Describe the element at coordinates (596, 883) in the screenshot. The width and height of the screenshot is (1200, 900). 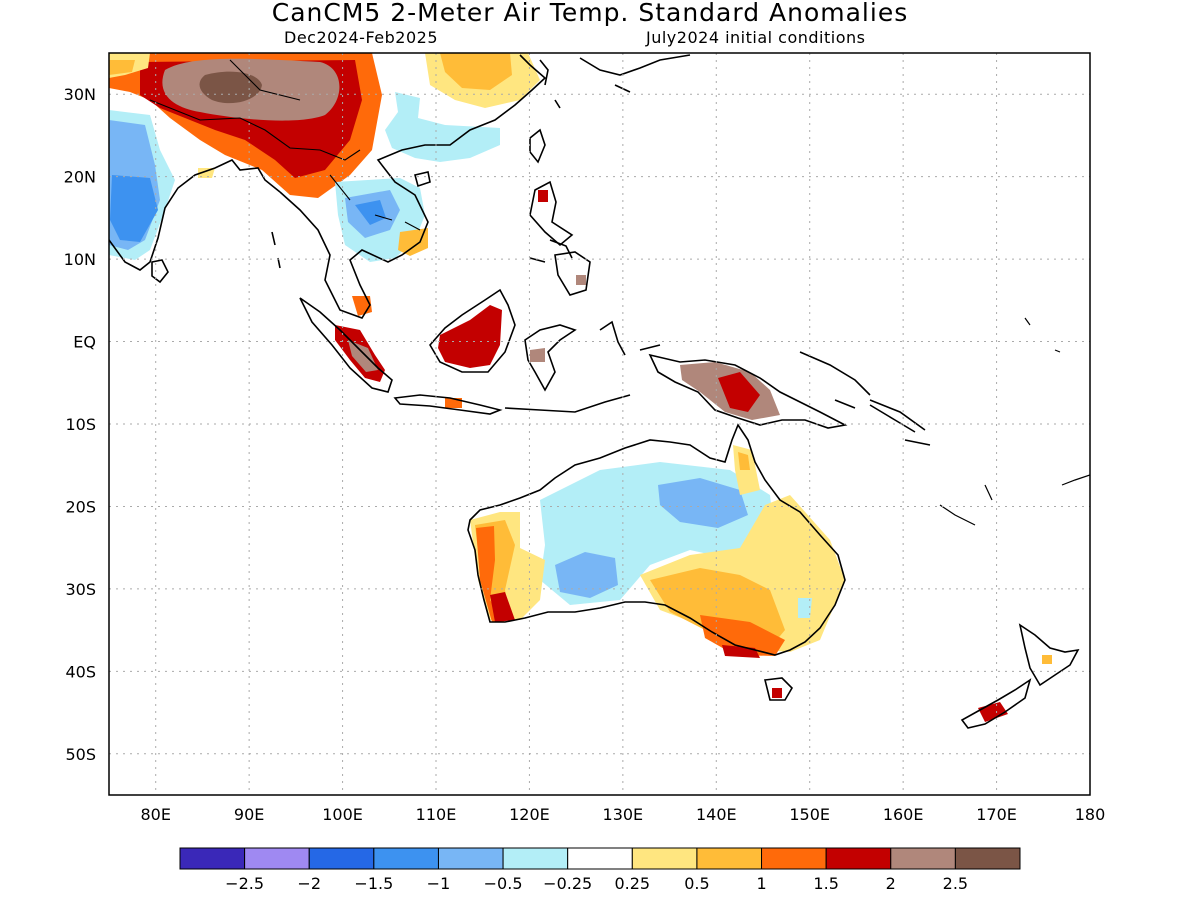
I see `colorbar-labels: −2.5 −2 −1.5 −1 −0.5 −0.25 0.25 0.5 1 1.5 2 2.5` at that location.